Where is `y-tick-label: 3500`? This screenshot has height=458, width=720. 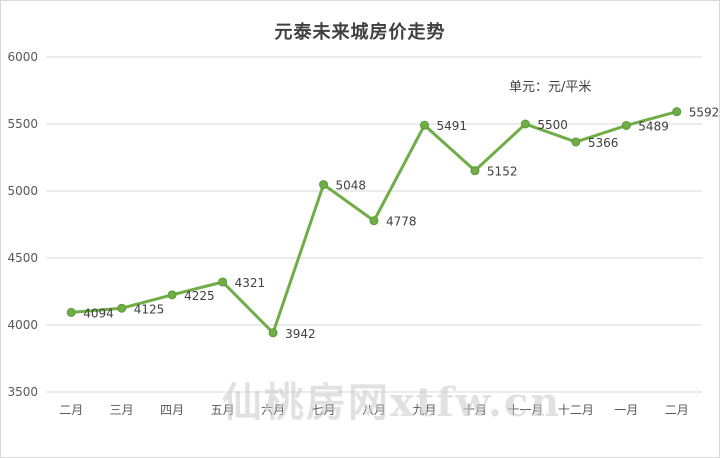
y-tick-label: 3500 is located at coordinates (22, 392).